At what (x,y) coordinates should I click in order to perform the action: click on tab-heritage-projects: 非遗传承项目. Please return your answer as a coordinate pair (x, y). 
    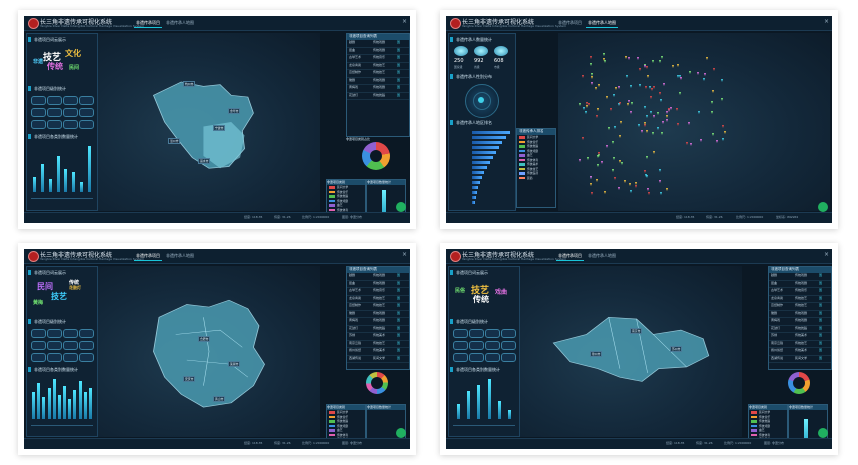
    Looking at the image, I should click on (570, 22).